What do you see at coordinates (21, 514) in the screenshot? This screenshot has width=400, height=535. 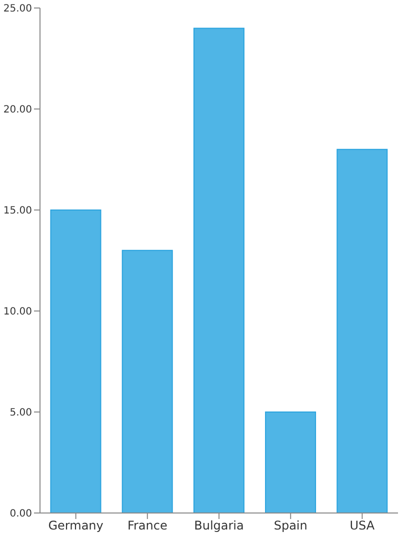 I see `y-tick-label: 0.00` at bounding box center [21, 514].